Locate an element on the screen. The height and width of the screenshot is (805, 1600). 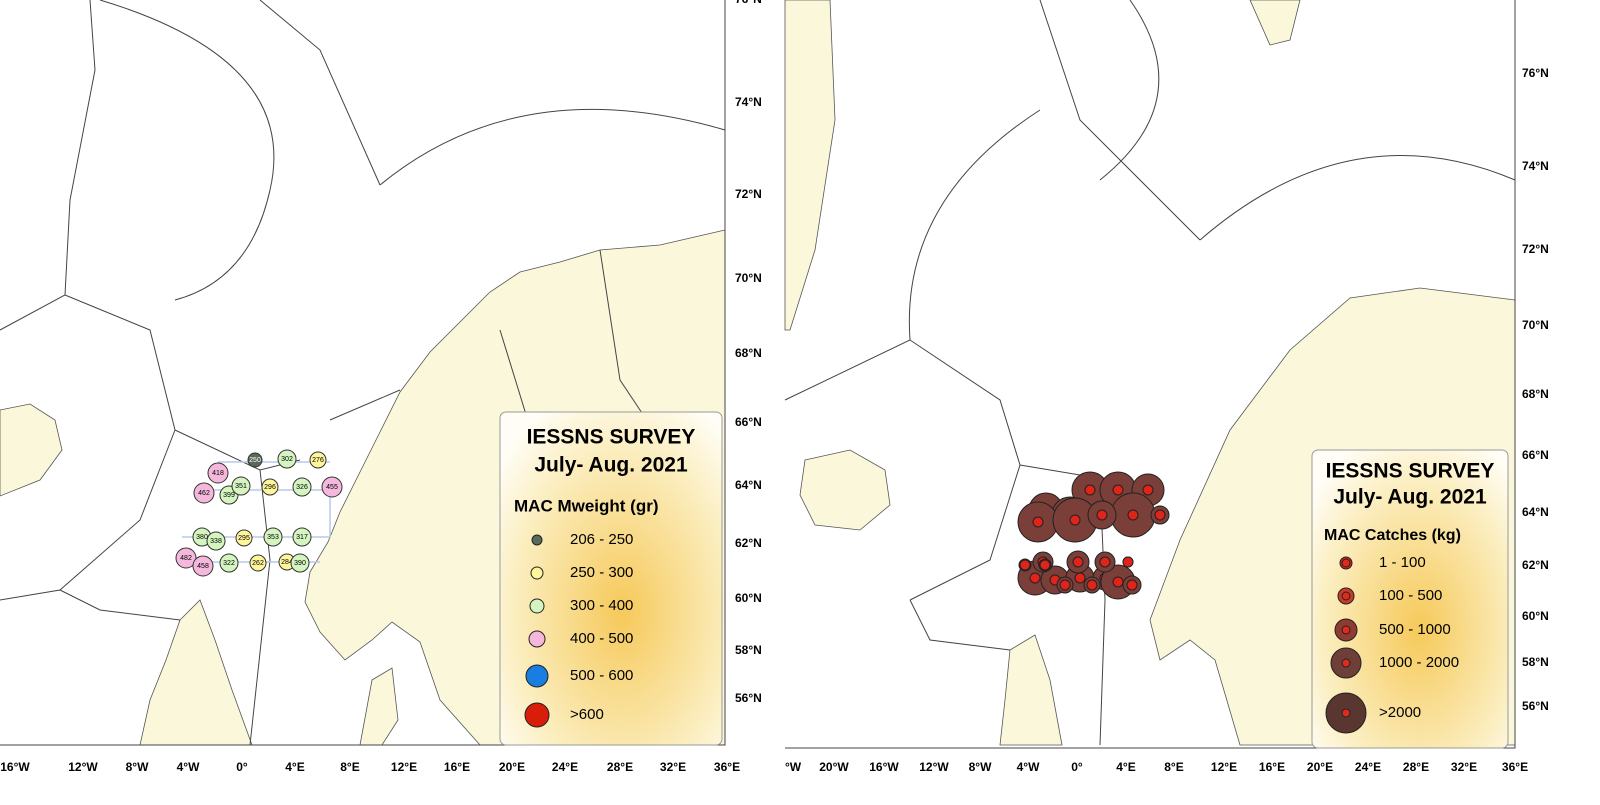
station-label: 380 is located at coordinates (202, 537).